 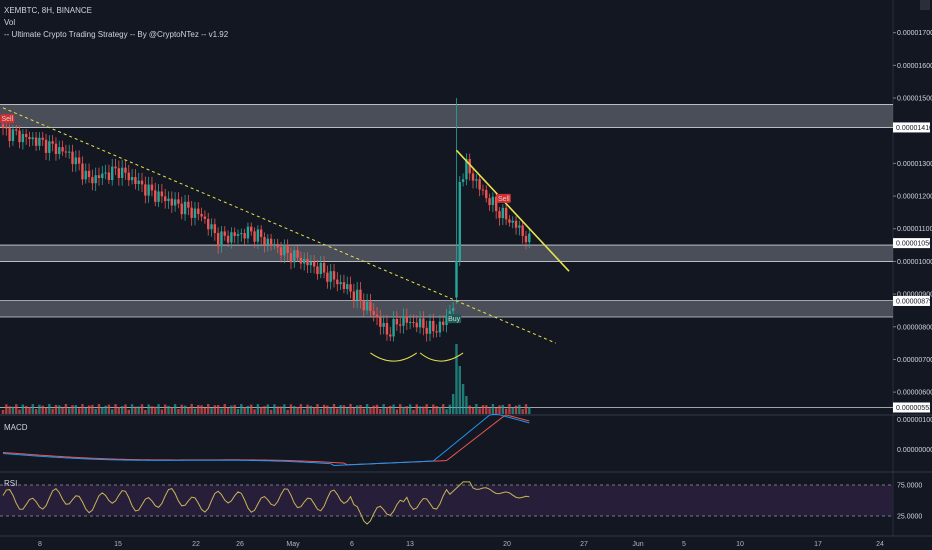 I want to click on time-tick-label: 20, so click(x=507, y=544).